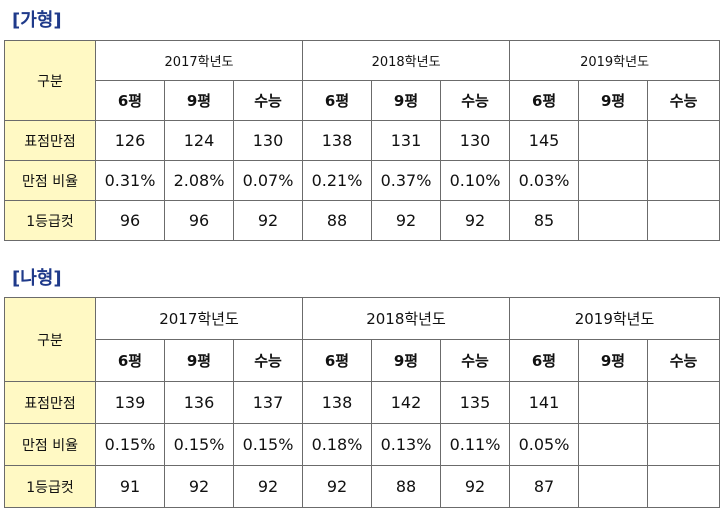  What do you see at coordinates (544, 486) in the screenshot?
I see `table-cell: 87` at bounding box center [544, 486].